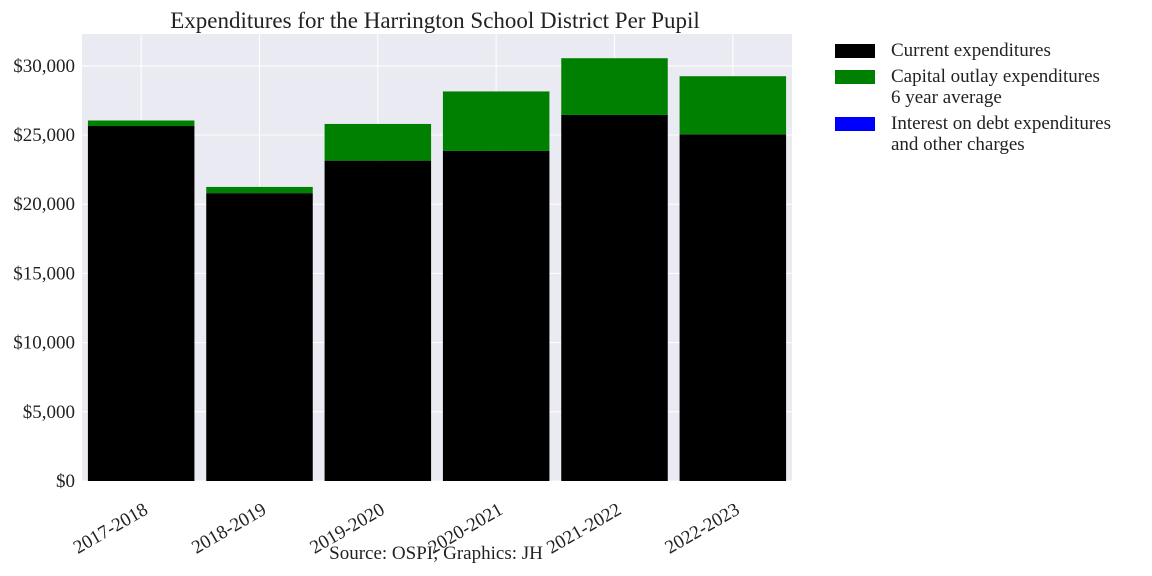 Image resolution: width=1152 pixels, height=576 pixels. What do you see at coordinates (44, 66) in the screenshot?
I see `y-tick-label: $30,000` at bounding box center [44, 66].